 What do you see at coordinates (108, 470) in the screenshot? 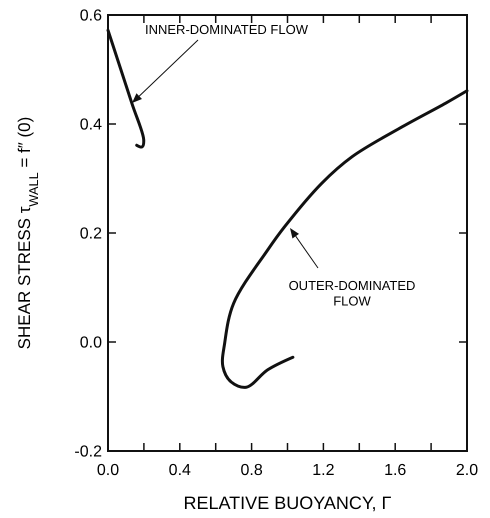
I see `x-tick-label: 0.0` at bounding box center [108, 470].